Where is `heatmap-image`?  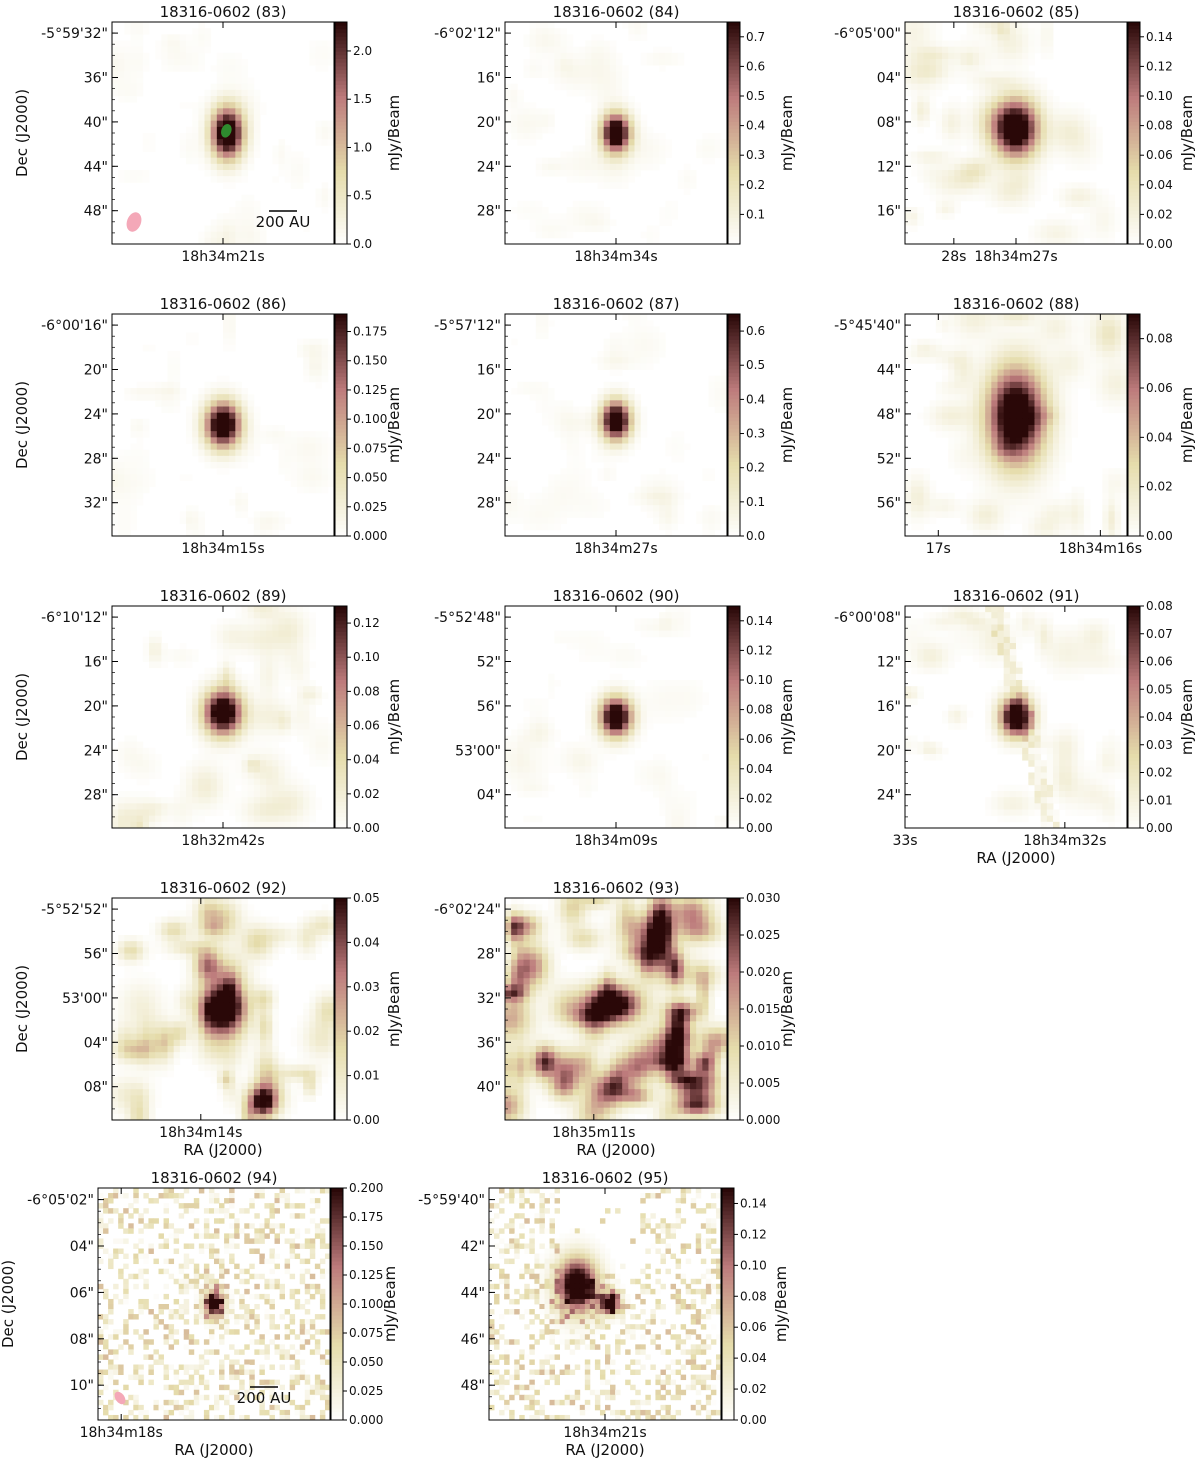
heatmap-image is located at coordinates (1016, 425).